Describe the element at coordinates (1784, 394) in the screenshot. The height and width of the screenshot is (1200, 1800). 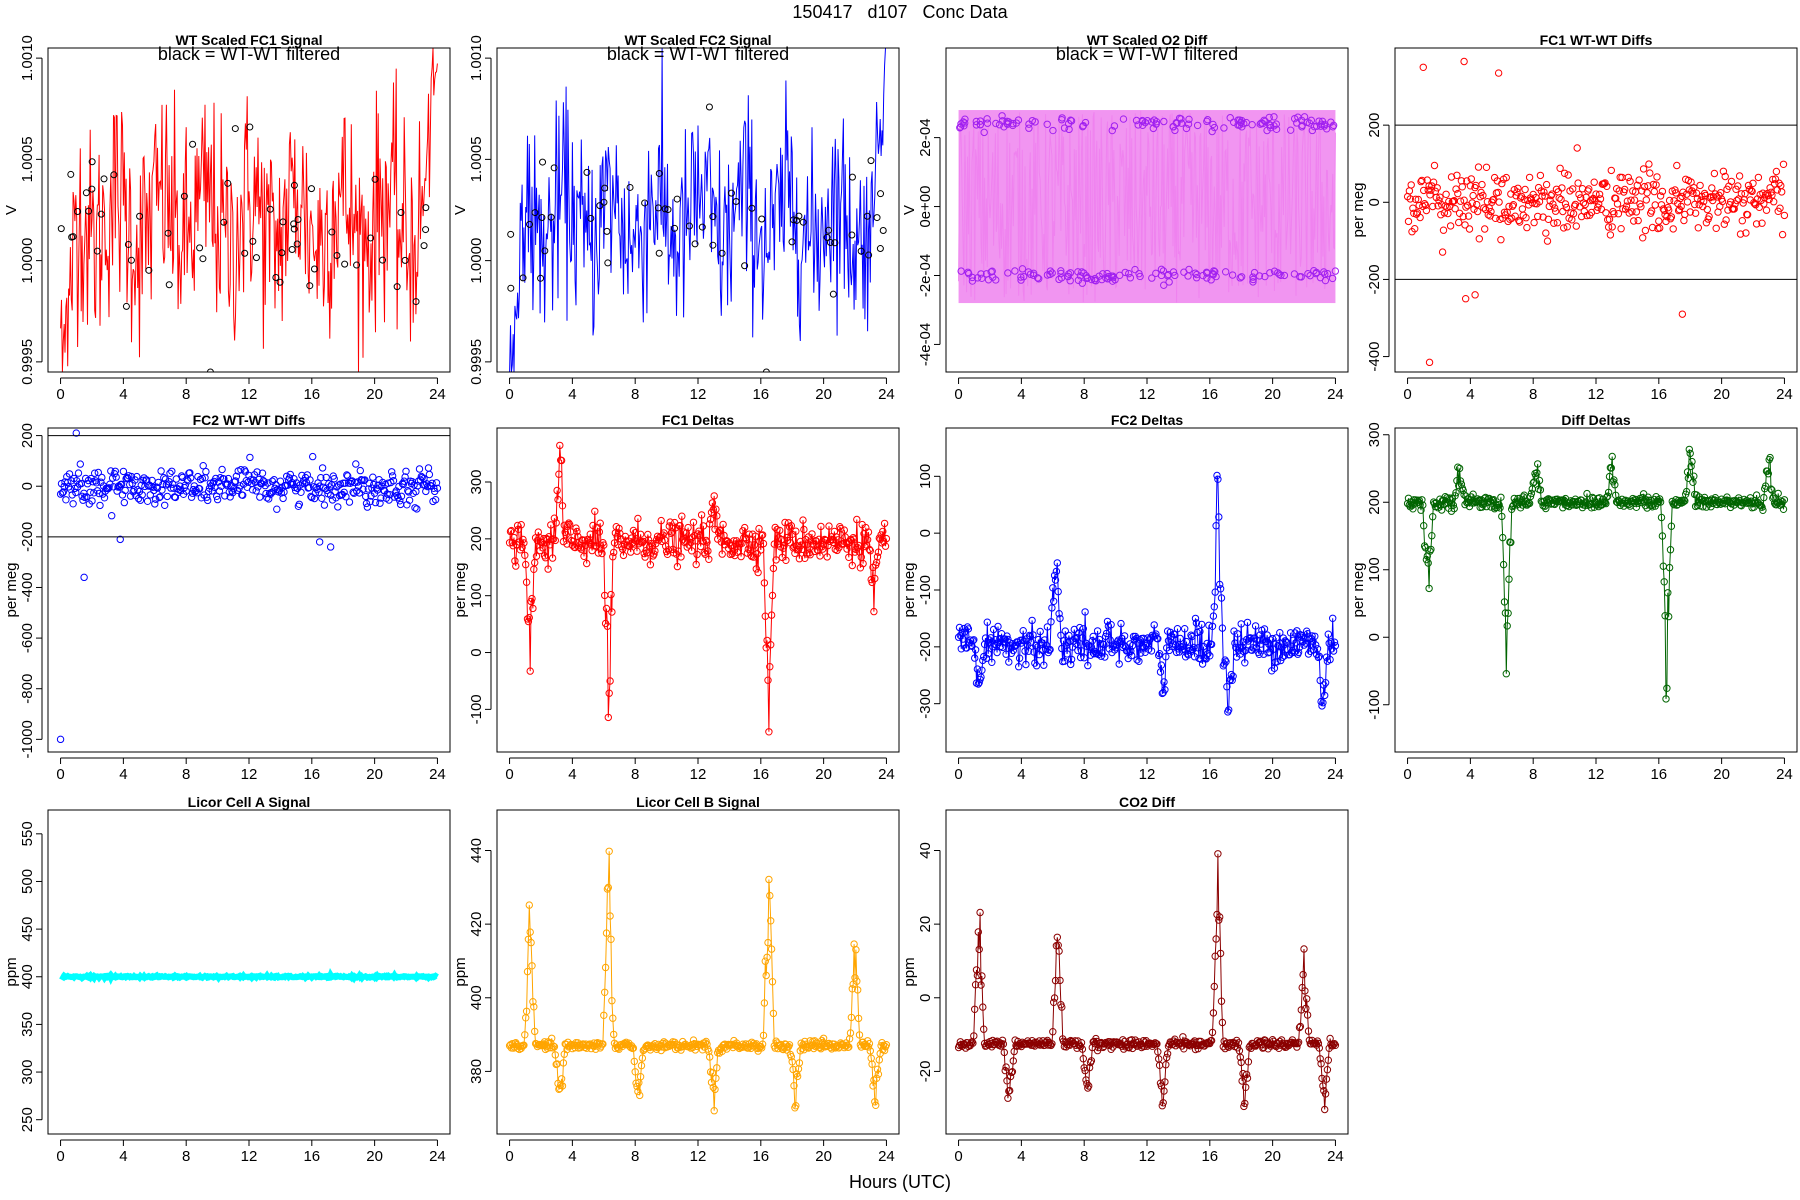
I see `x-tick-label: 24` at that location.